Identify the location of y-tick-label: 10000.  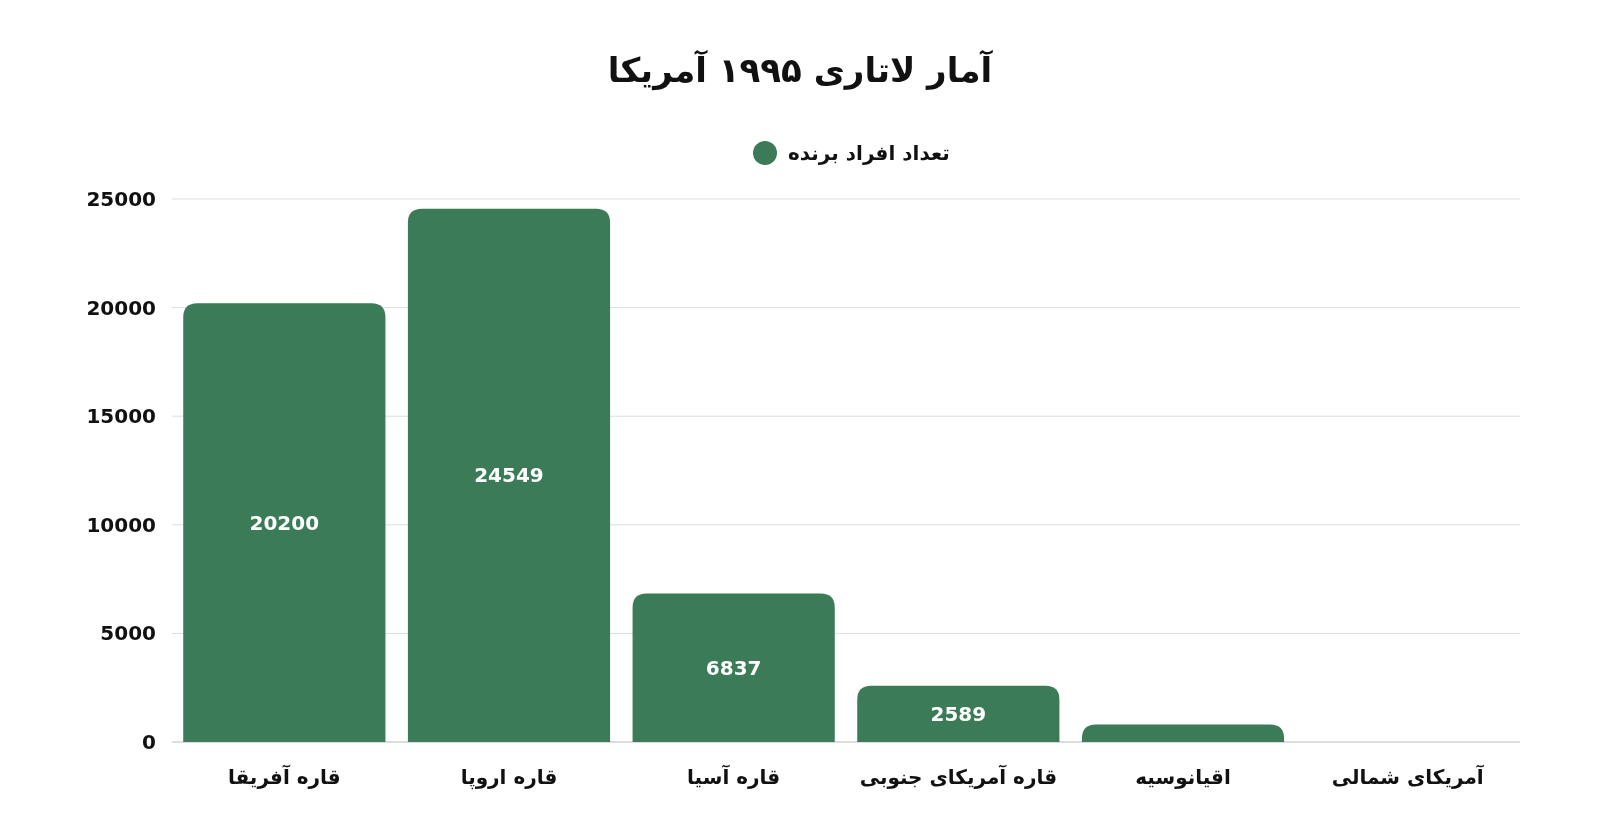
(121, 524).